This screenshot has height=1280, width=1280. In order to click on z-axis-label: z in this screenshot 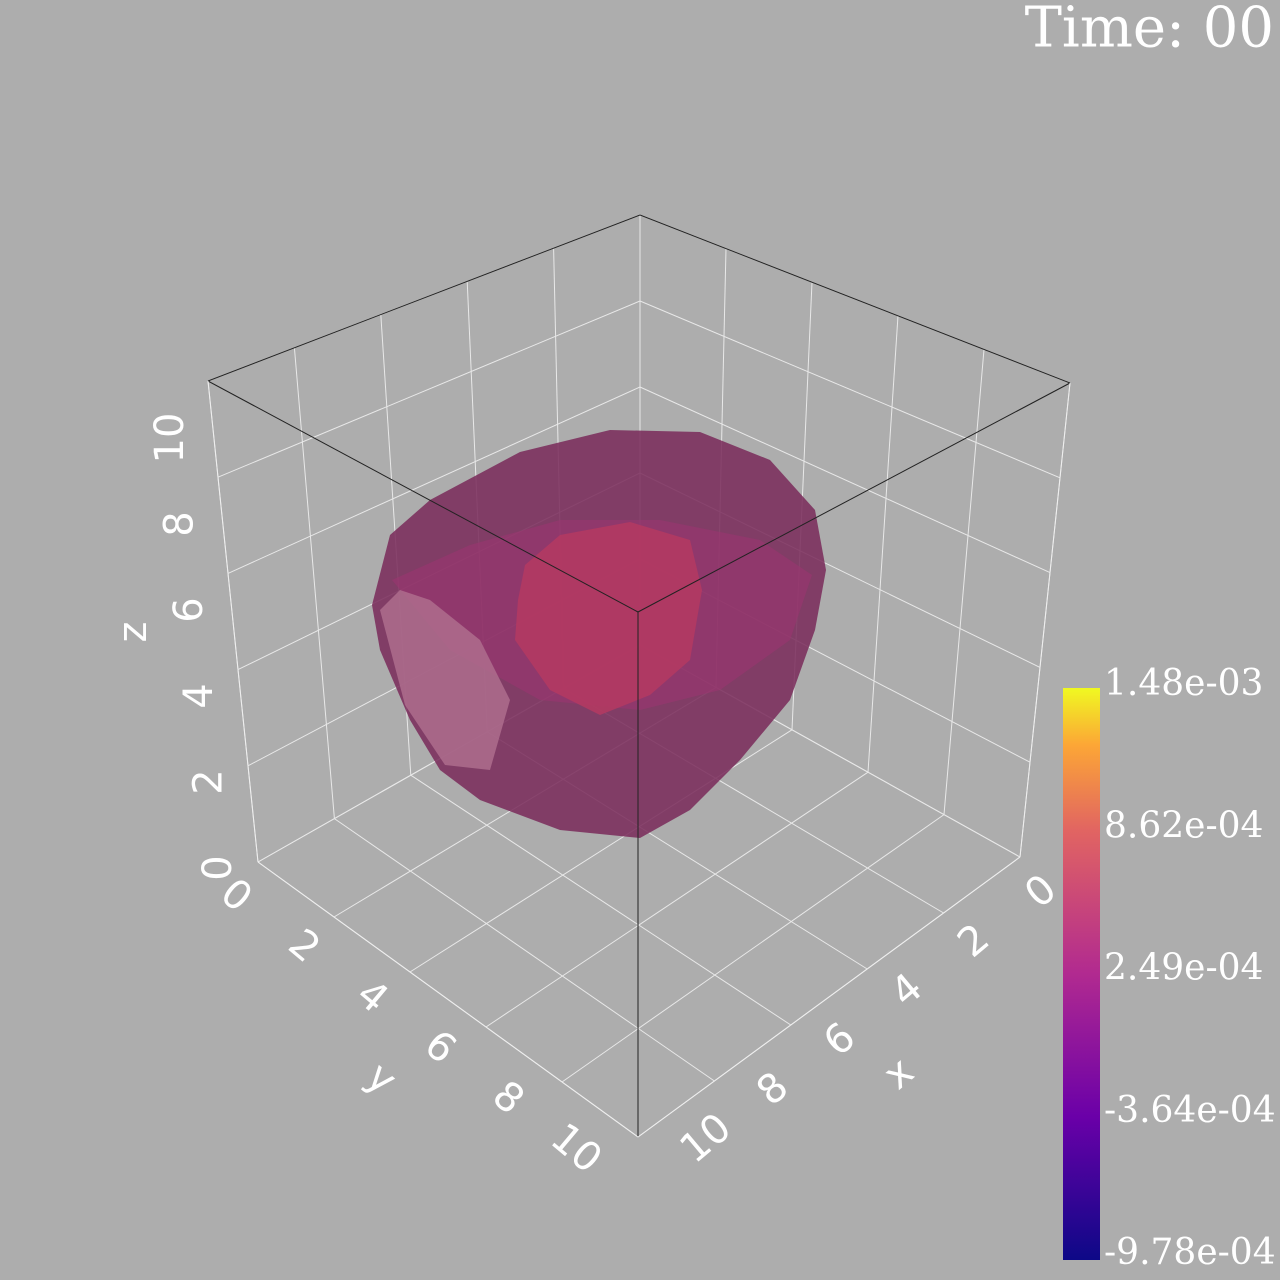, I will do `click(133, 632)`.